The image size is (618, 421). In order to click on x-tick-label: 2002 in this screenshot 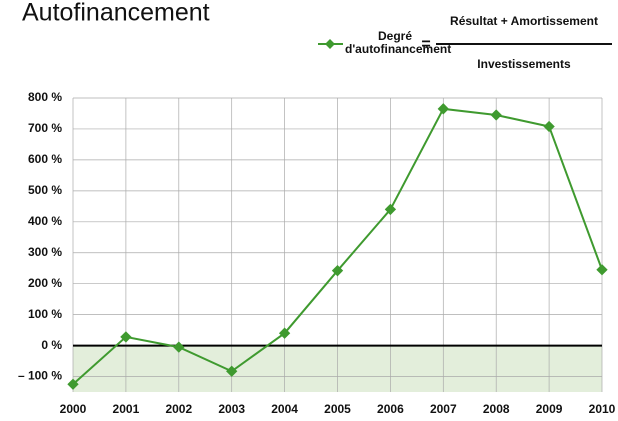, I will do `click(178, 409)`.